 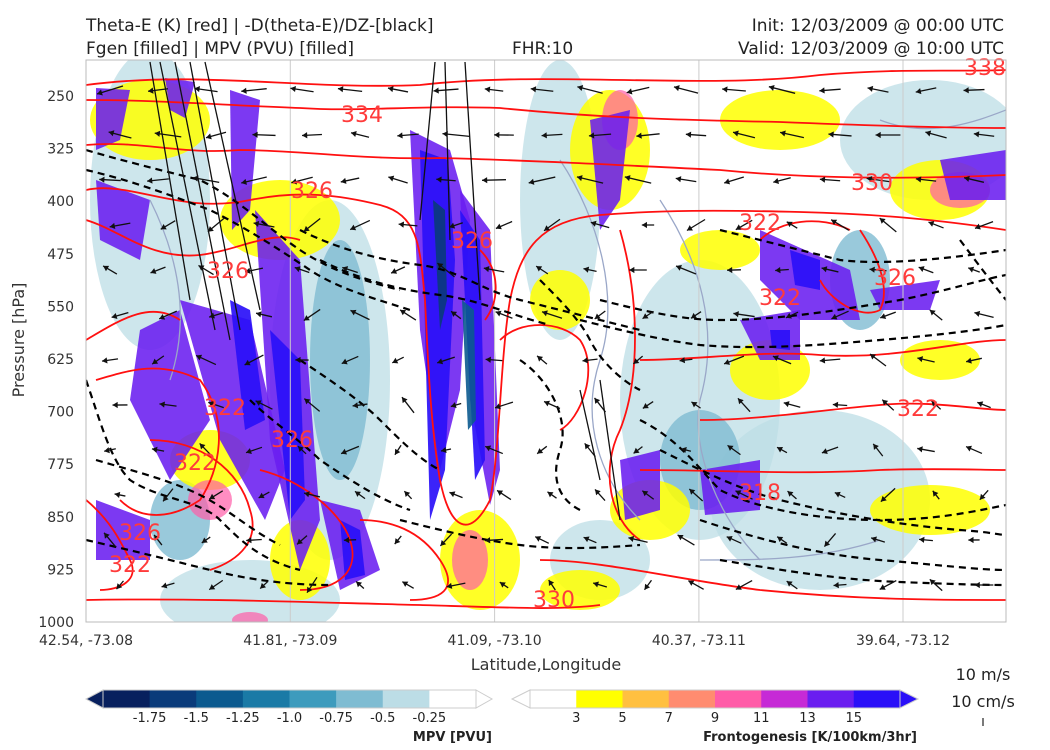 I want to click on x-tick-label: 40.37, -73.11, so click(x=699, y=641).